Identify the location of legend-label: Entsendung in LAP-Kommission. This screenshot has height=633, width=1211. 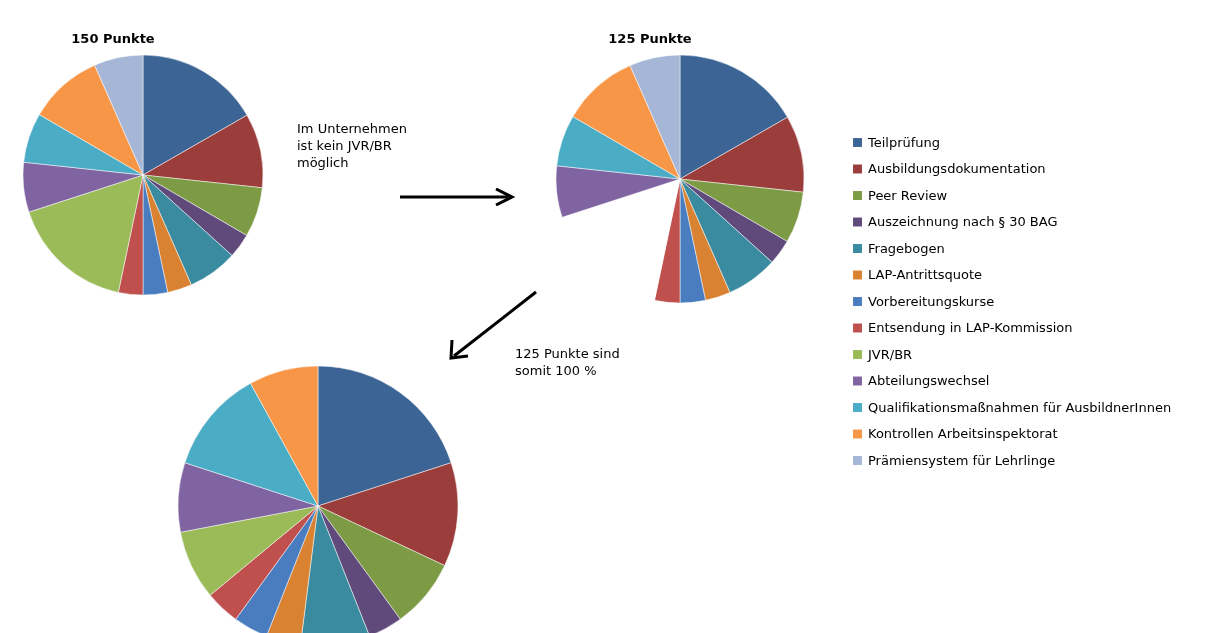
(970, 327).